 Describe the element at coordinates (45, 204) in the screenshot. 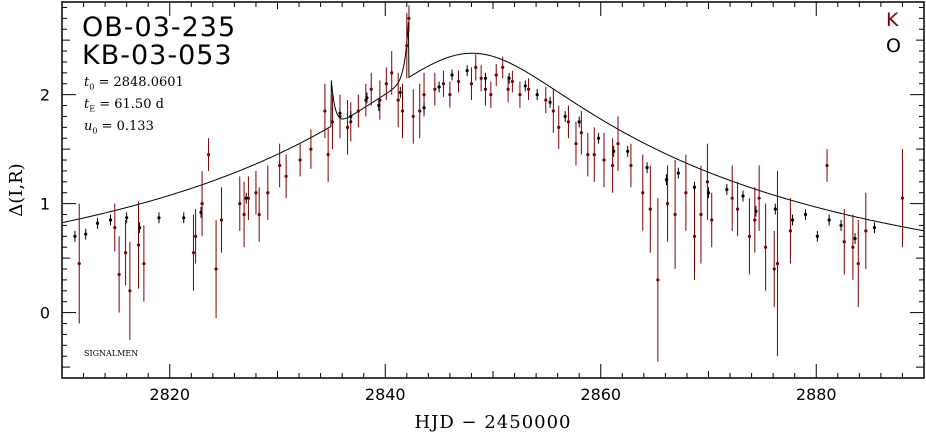

I see `y-tick-label-1: 1` at that location.